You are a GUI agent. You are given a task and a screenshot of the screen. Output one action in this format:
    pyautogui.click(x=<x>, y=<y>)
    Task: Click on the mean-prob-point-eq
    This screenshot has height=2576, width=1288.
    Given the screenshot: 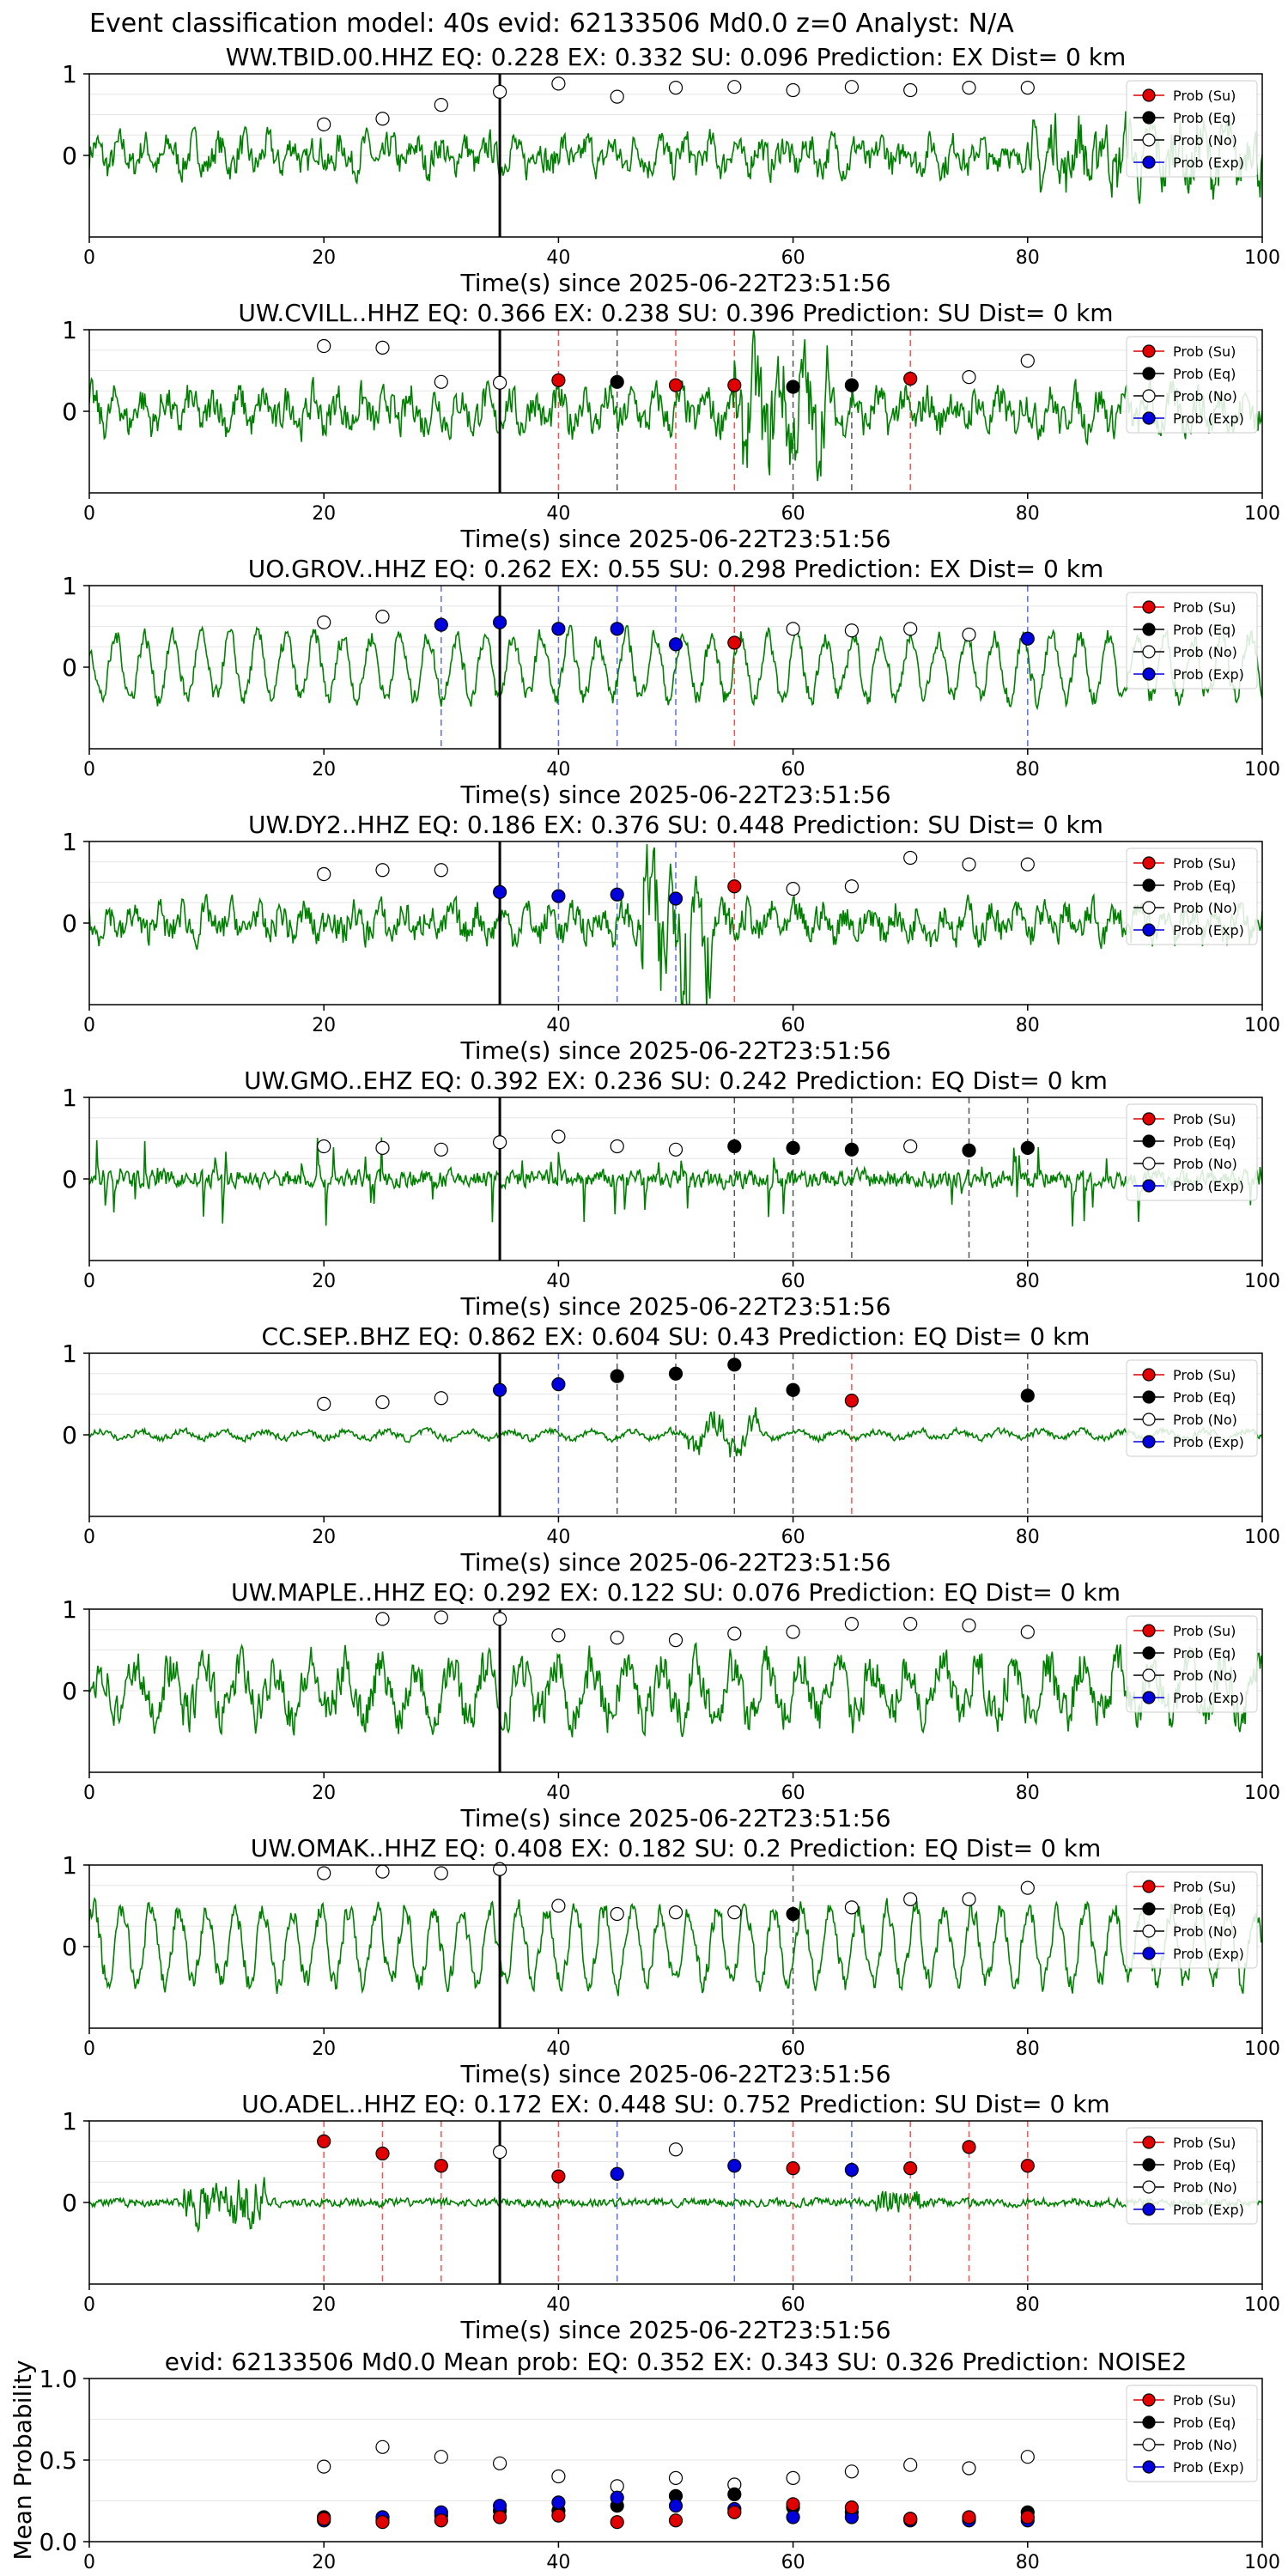 What is the action you would take?
    pyautogui.click(x=735, y=2494)
    